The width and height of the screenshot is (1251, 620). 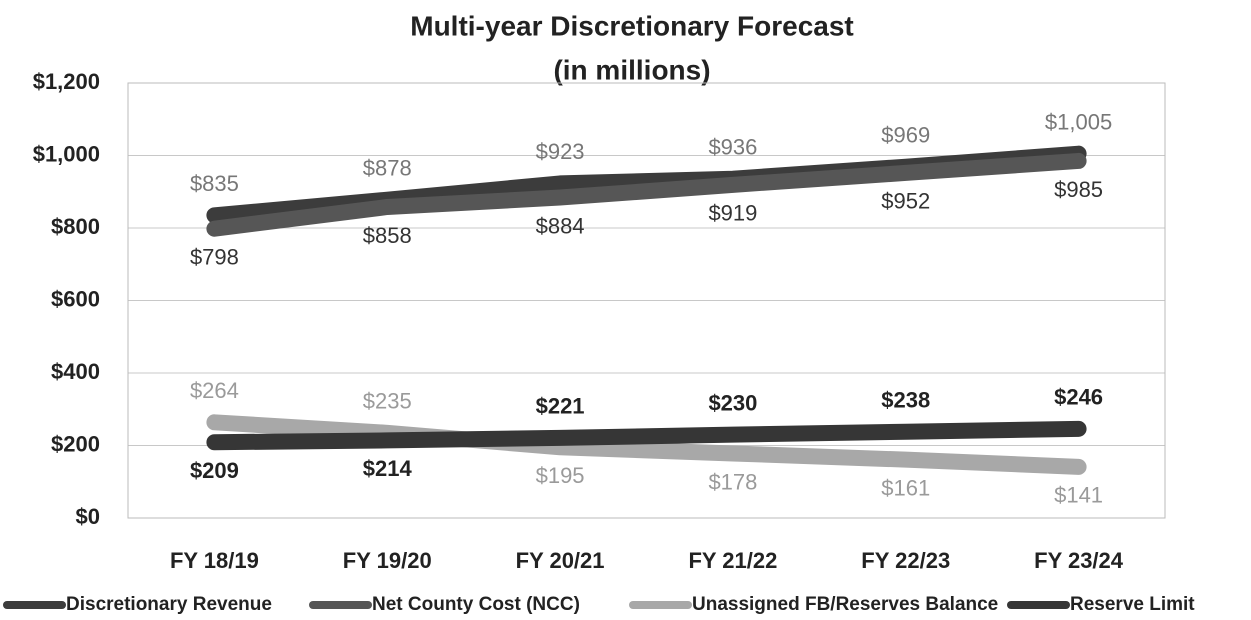 What do you see at coordinates (560, 151) in the screenshot?
I see `data-label: $923` at bounding box center [560, 151].